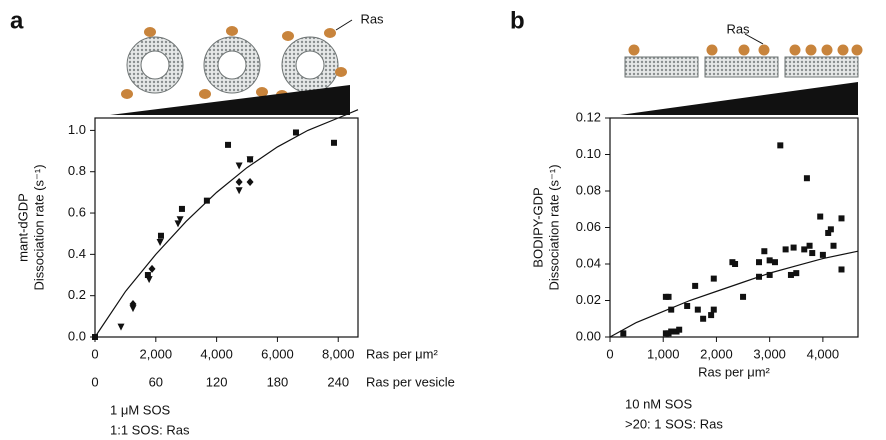  I want to click on fit-curve, so click(734, 294).